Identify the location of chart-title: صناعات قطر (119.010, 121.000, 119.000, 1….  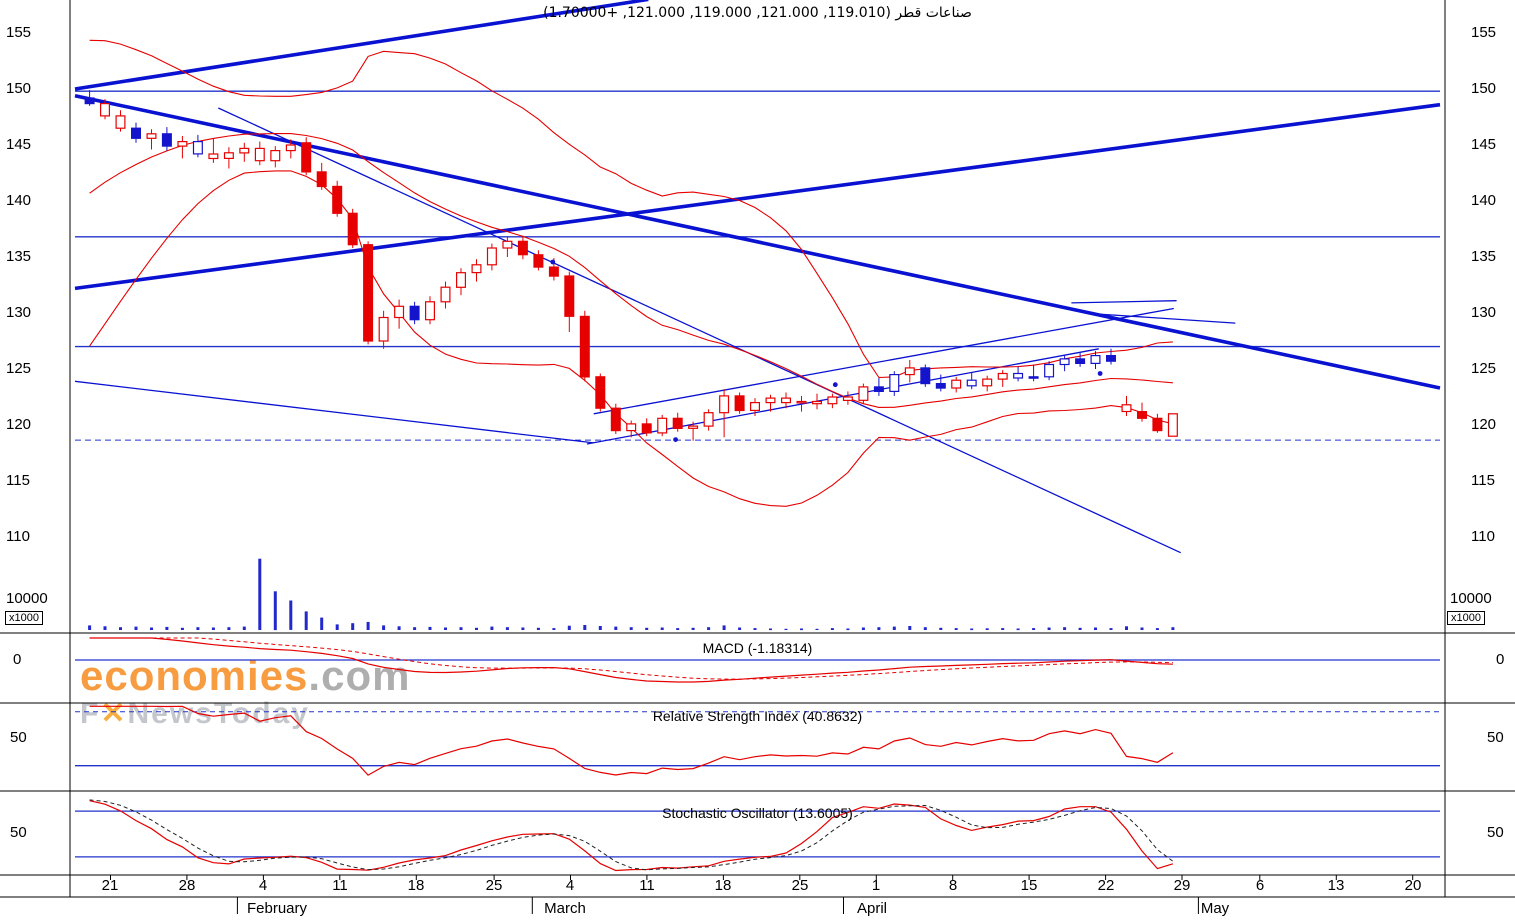
(757, 13).